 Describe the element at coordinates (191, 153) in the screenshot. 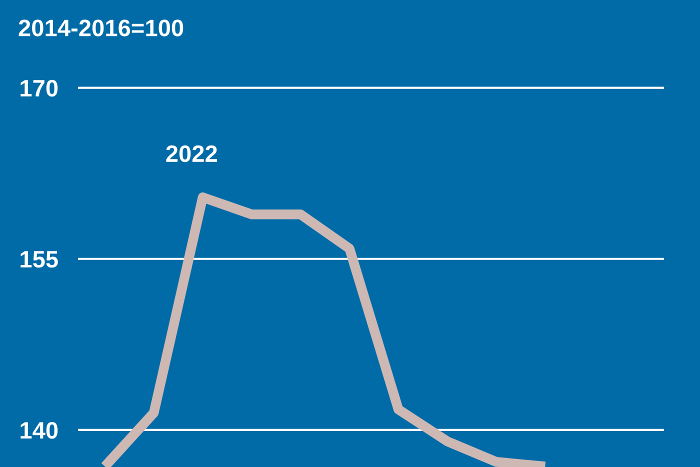

I see `annotation: 2022` at that location.